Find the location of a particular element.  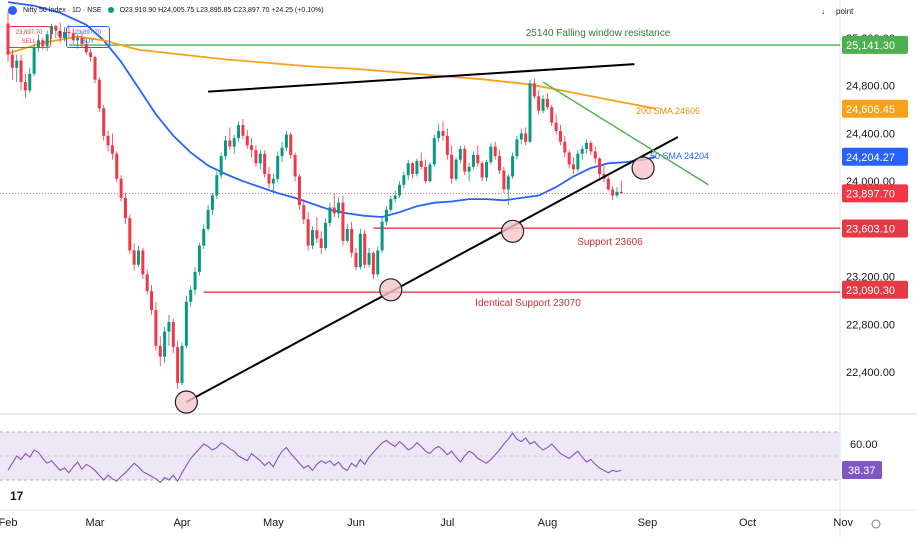

symbol-title: Nifty 50 Index · 1D · NSE is located at coordinates (62, 10).